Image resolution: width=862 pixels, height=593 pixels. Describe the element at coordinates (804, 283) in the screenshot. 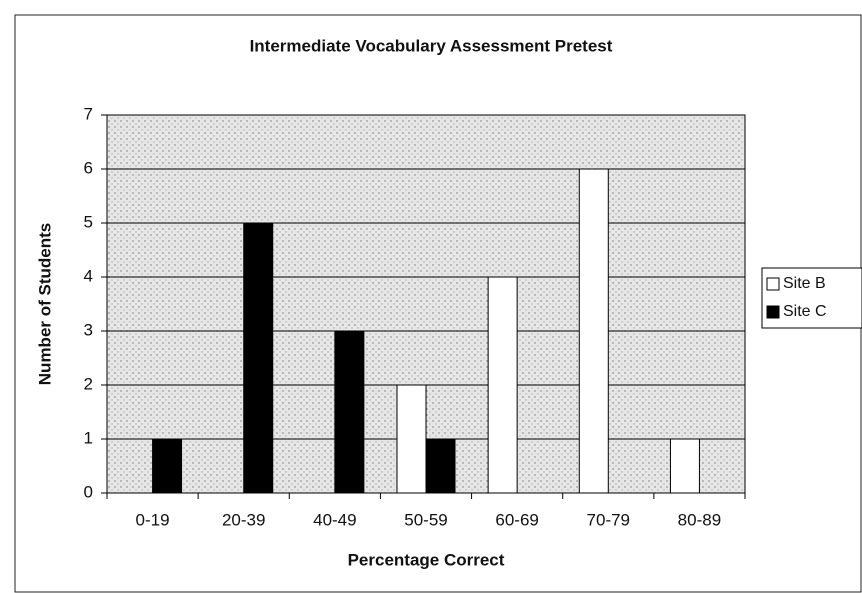

I see `legend-label: Site B` at that location.